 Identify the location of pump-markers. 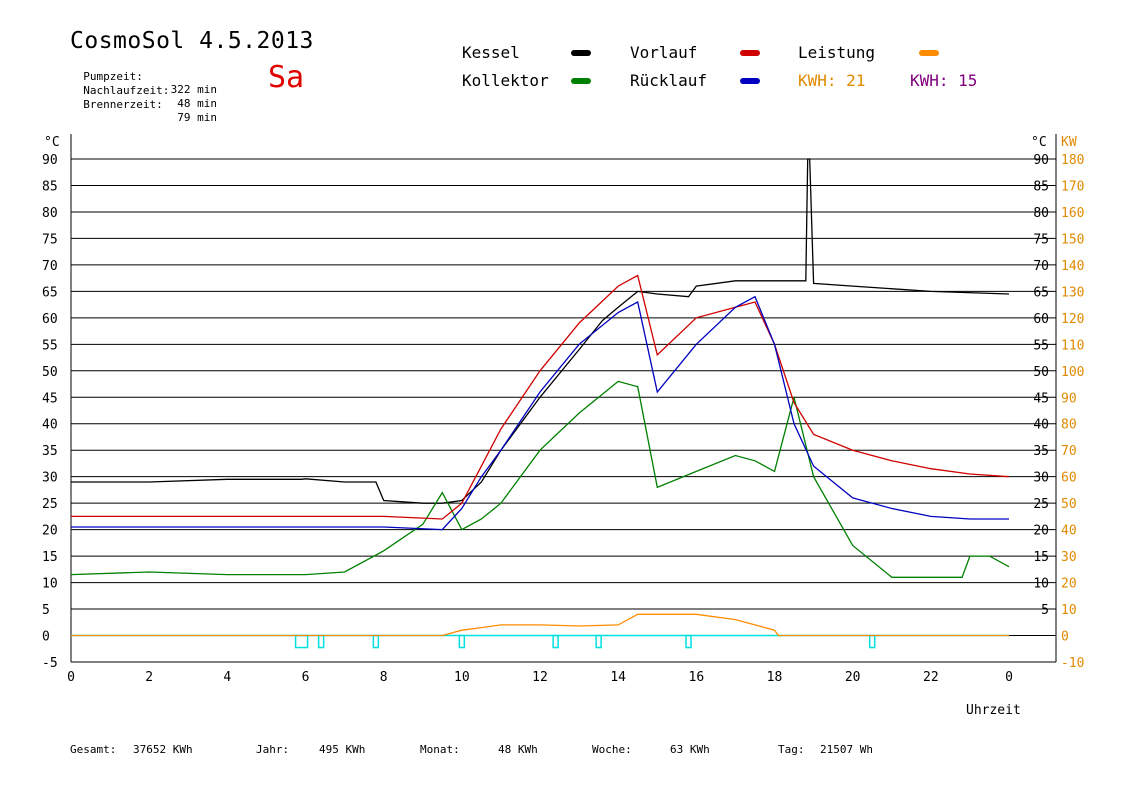
(540, 641).